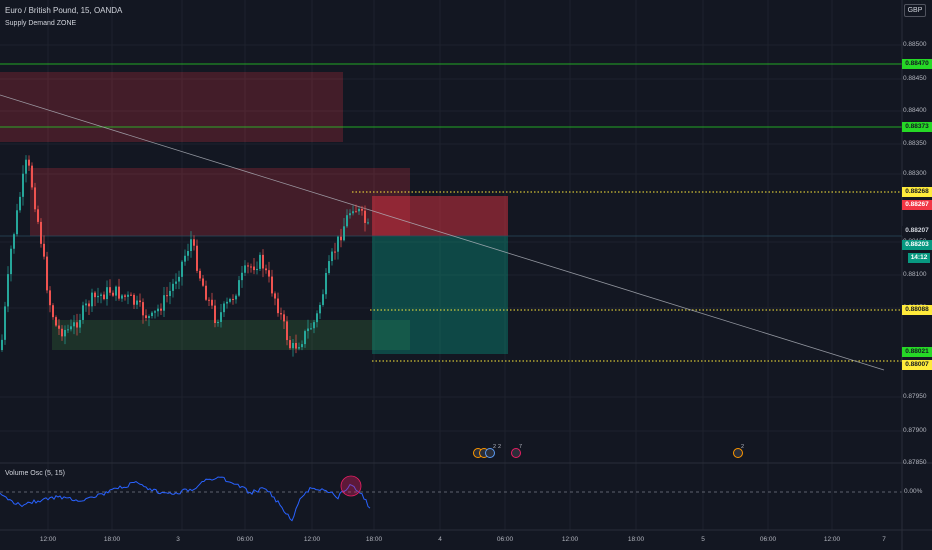  Describe the element at coordinates (915, 430) in the screenshot. I see `price-axis-label: 0.87900` at that location.